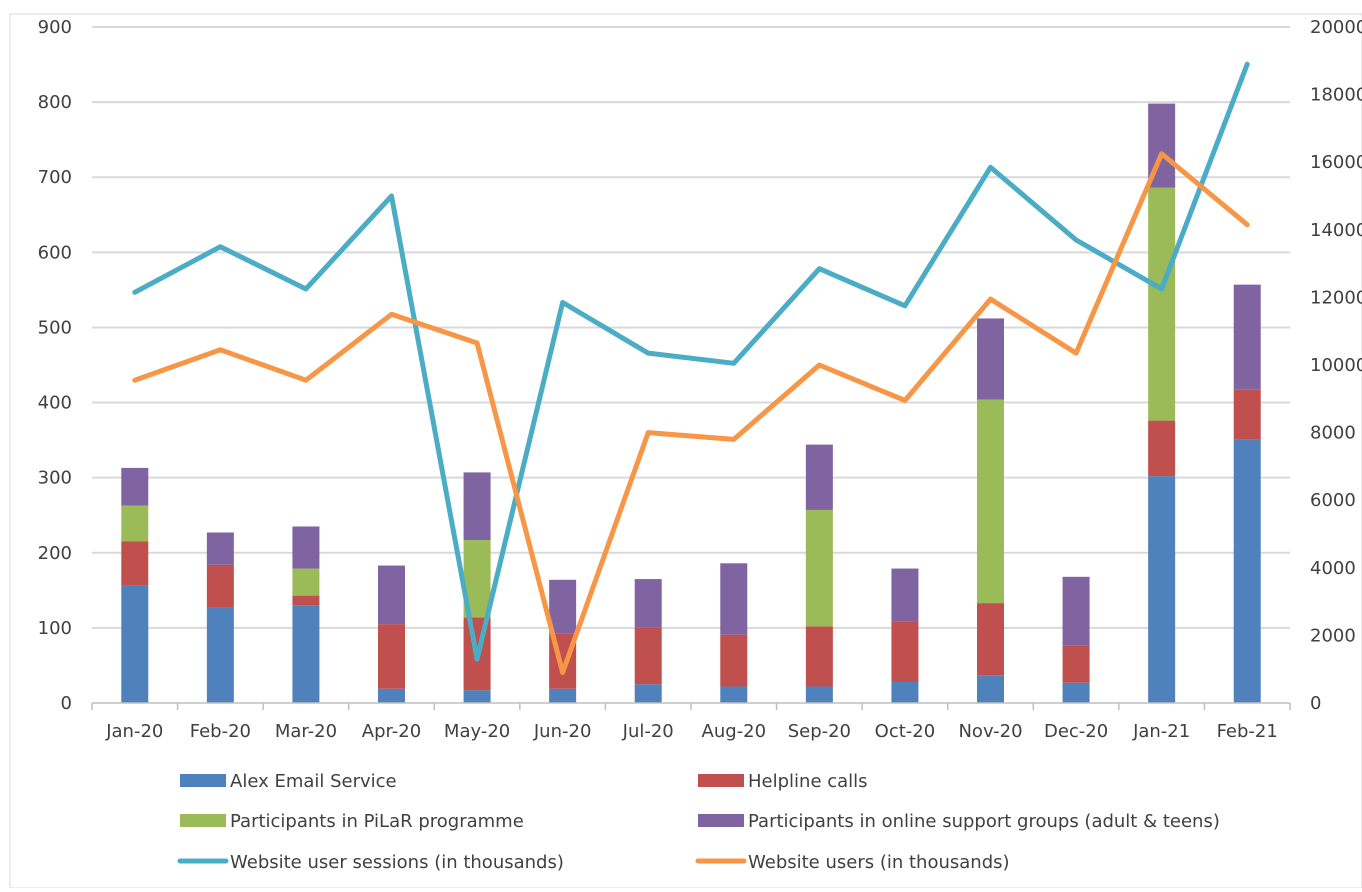 The height and width of the screenshot is (892, 1362). I want to click on y-left-tick-label: 700, so click(55, 177).